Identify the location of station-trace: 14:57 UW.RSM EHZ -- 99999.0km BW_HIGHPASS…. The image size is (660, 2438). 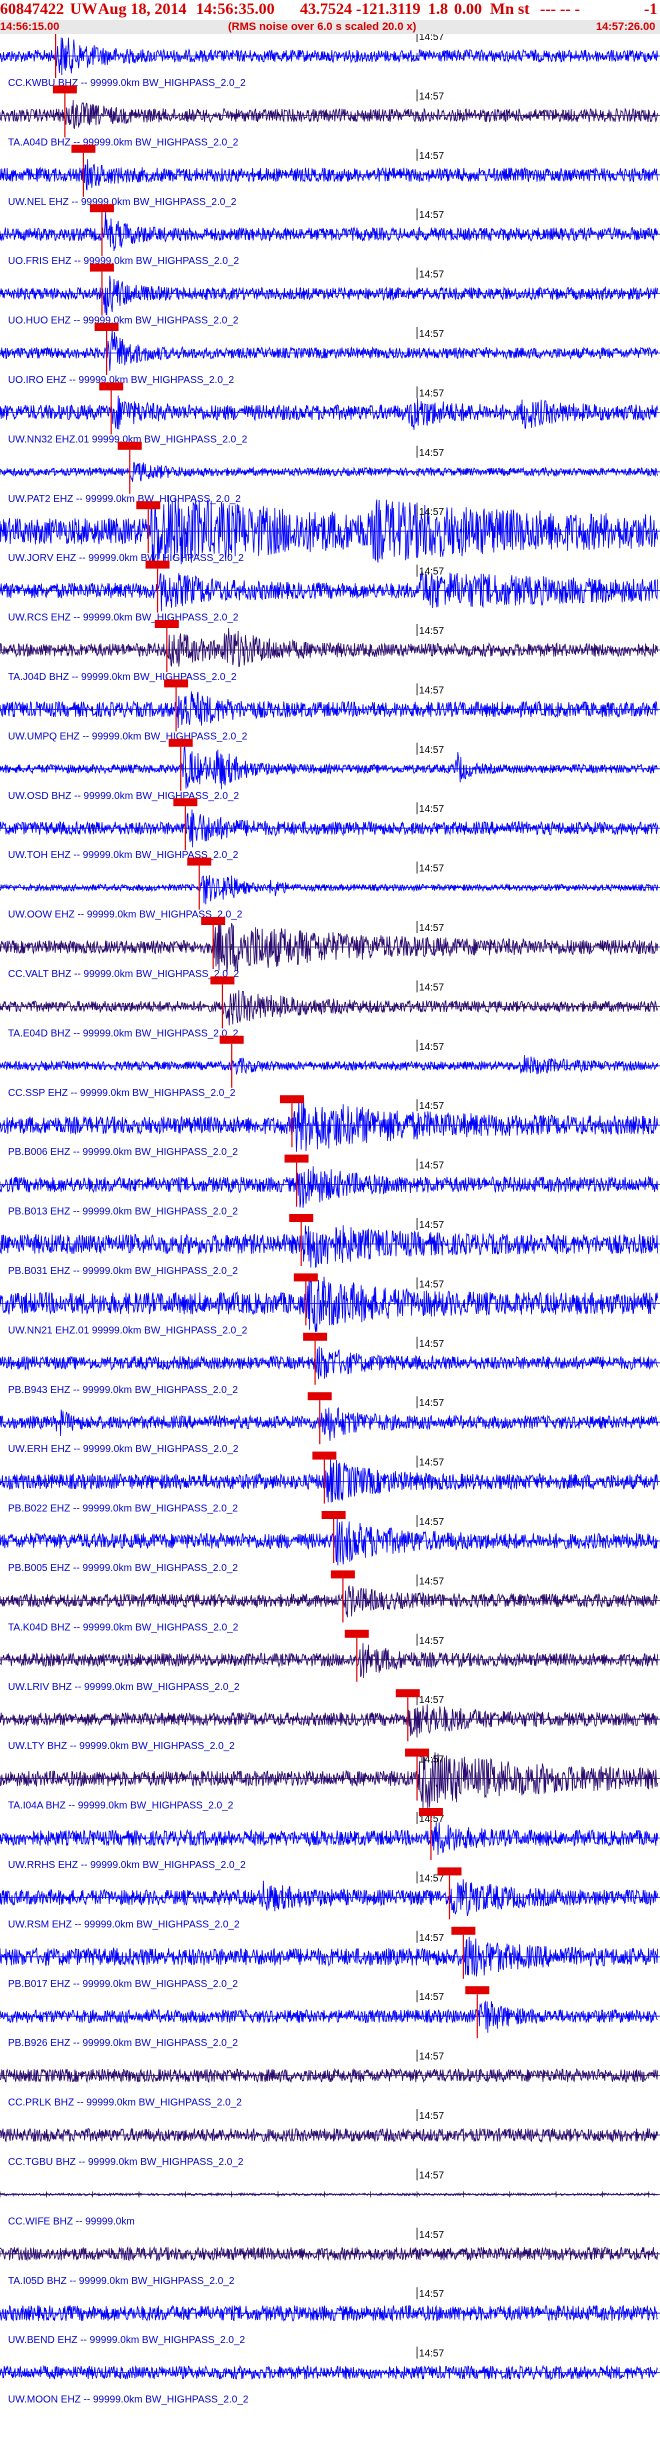
(330, 1898).